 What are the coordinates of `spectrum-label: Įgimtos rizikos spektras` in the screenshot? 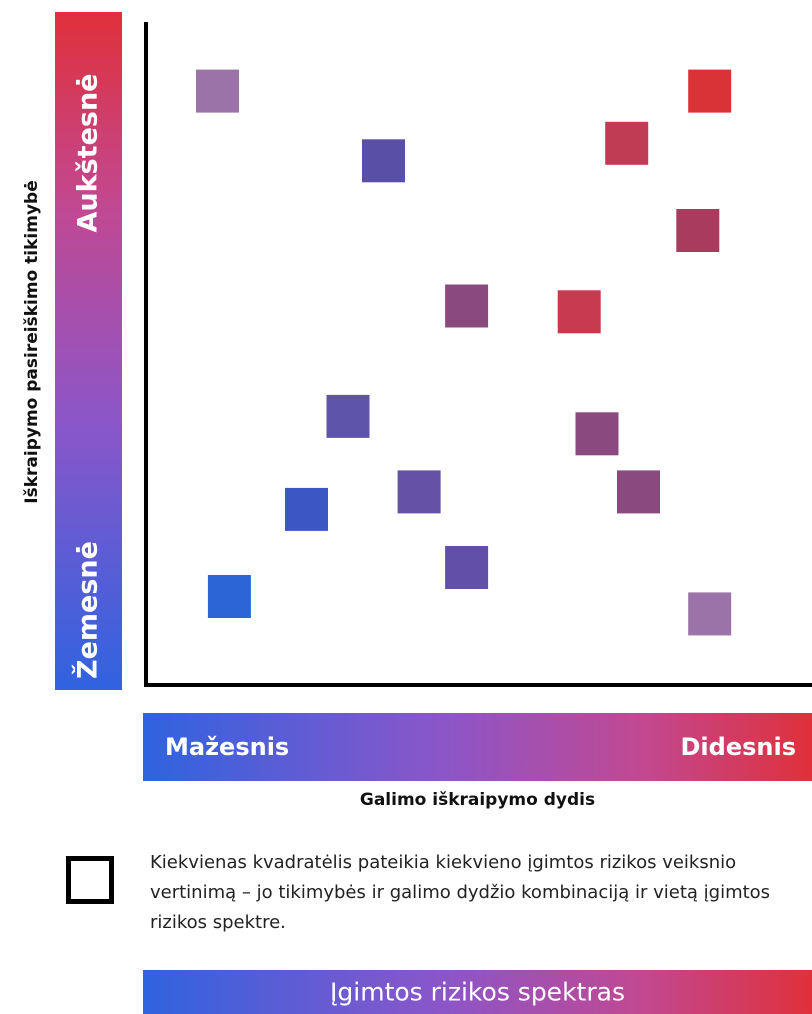 It's located at (477, 992).